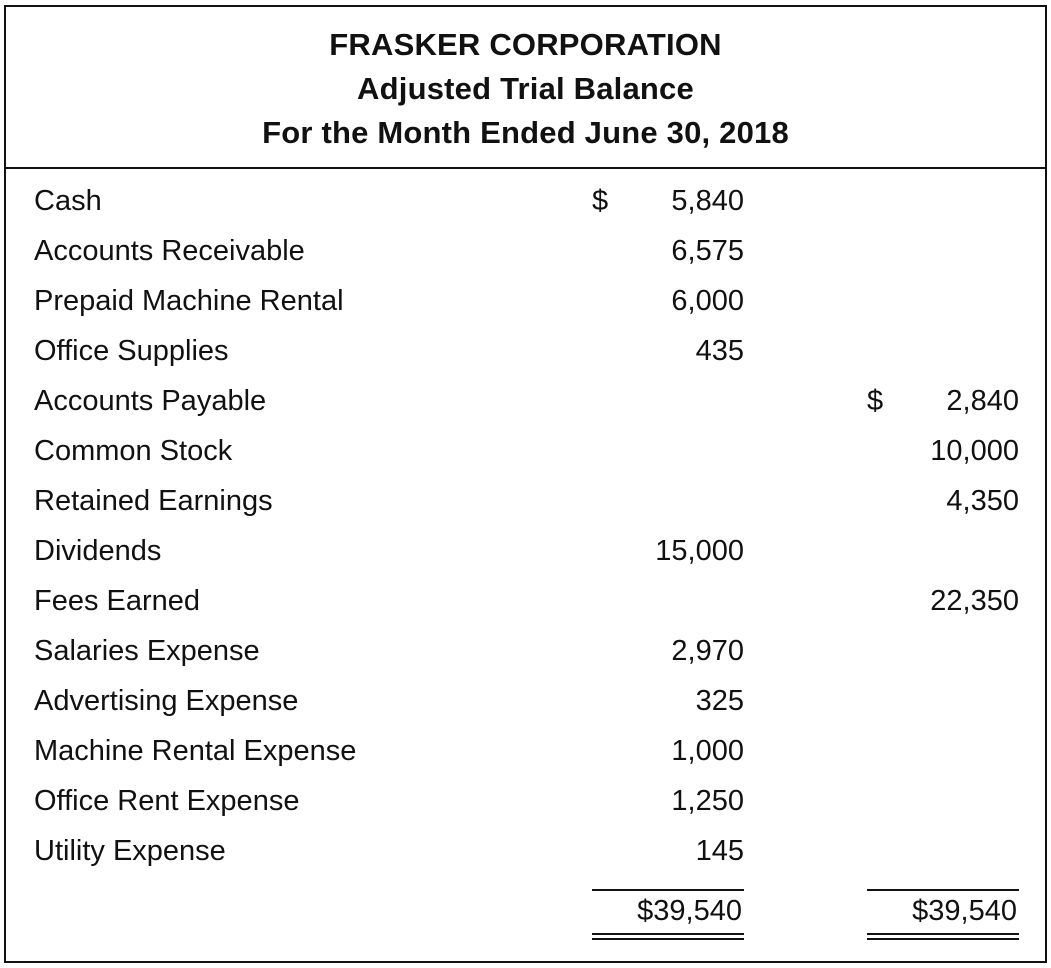 The image size is (1051, 968). Describe the element at coordinates (526, 610) in the screenshot. I see `table-row: Fees Earned 22,350` at that location.